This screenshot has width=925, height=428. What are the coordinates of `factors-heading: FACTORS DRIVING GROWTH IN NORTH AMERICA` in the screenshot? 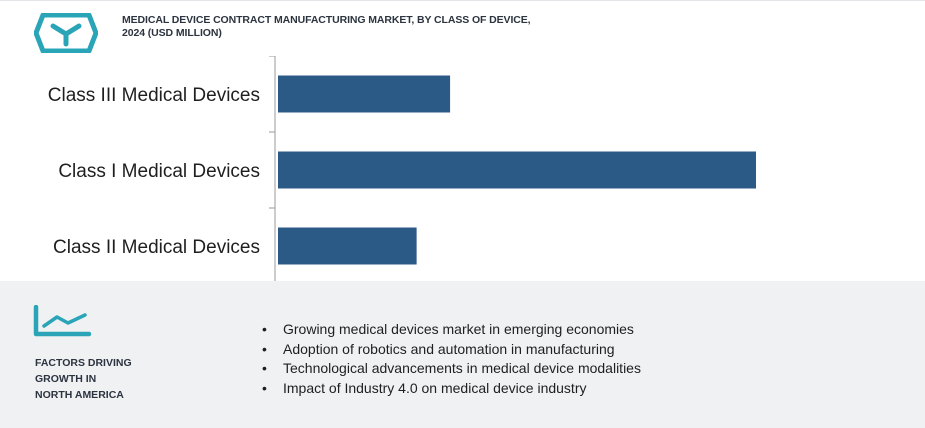 It's located at (83, 379).